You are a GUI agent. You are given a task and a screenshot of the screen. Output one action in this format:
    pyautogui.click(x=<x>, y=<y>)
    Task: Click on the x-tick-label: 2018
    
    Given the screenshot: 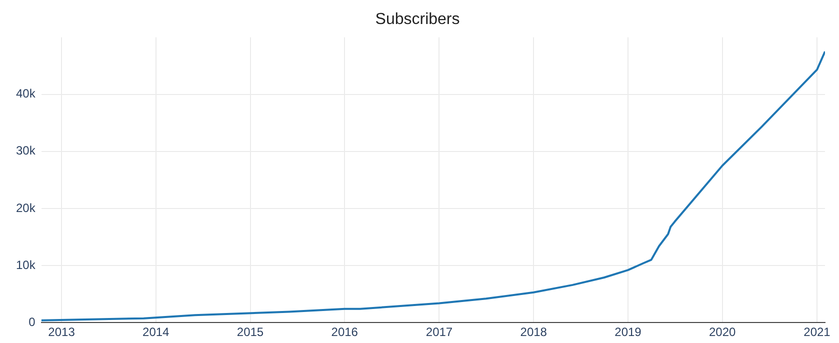 What is the action you would take?
    pyautogui.click(x=534, y=332)
    